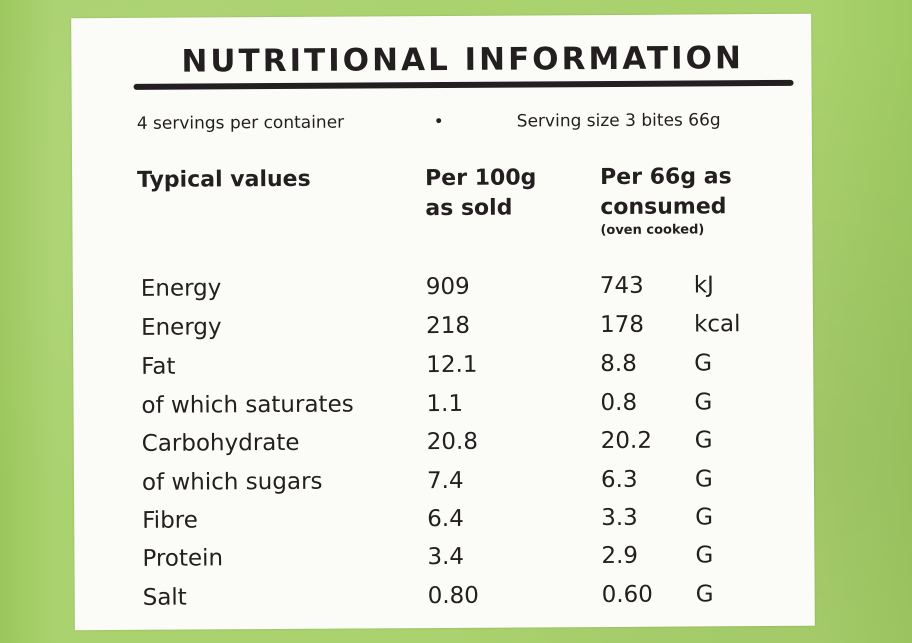 Image resolution: width=912 pixels, height=643 pixels. I want to click on unit: kcal, so click(717, 324).